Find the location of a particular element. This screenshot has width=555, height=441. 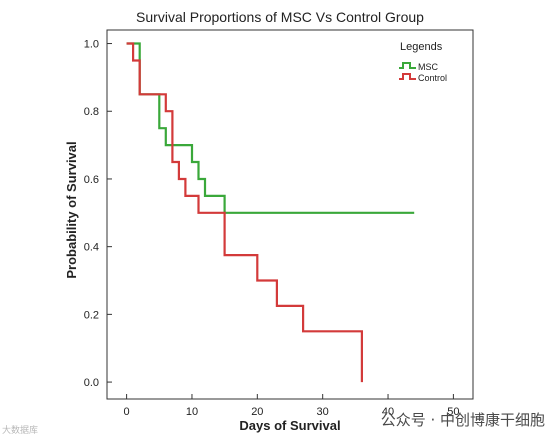

x-tick-label: 0 is located at coordinates (127, 412).